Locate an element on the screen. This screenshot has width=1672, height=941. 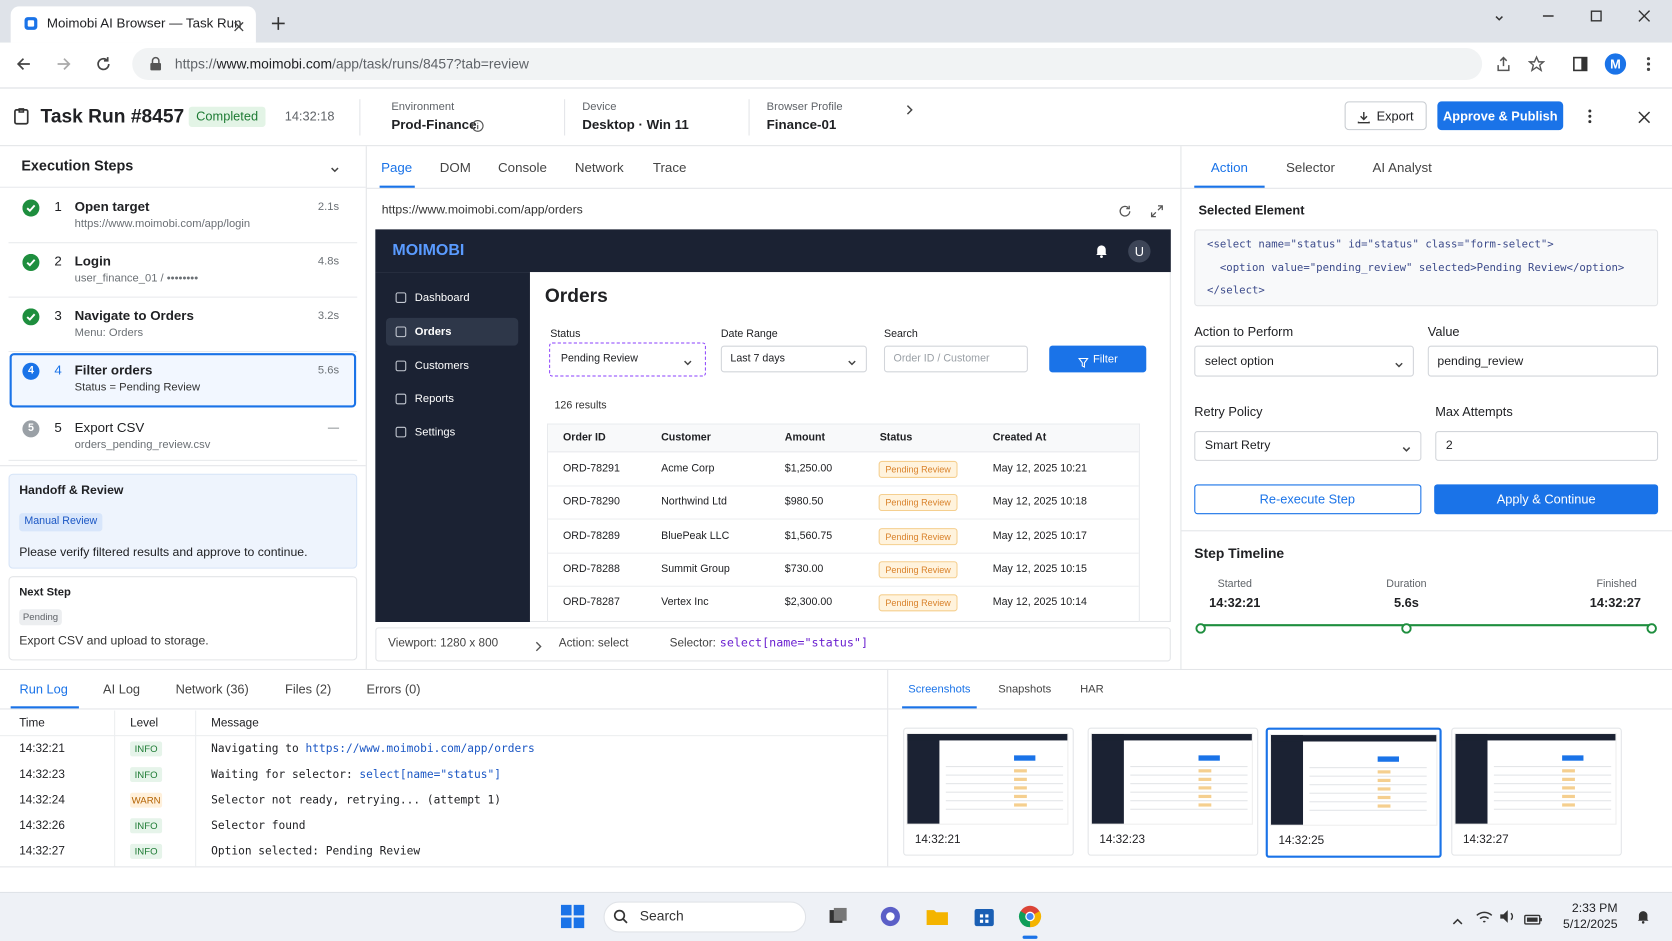
log-time: 14:32:26 is located at coordinates (42, 826).